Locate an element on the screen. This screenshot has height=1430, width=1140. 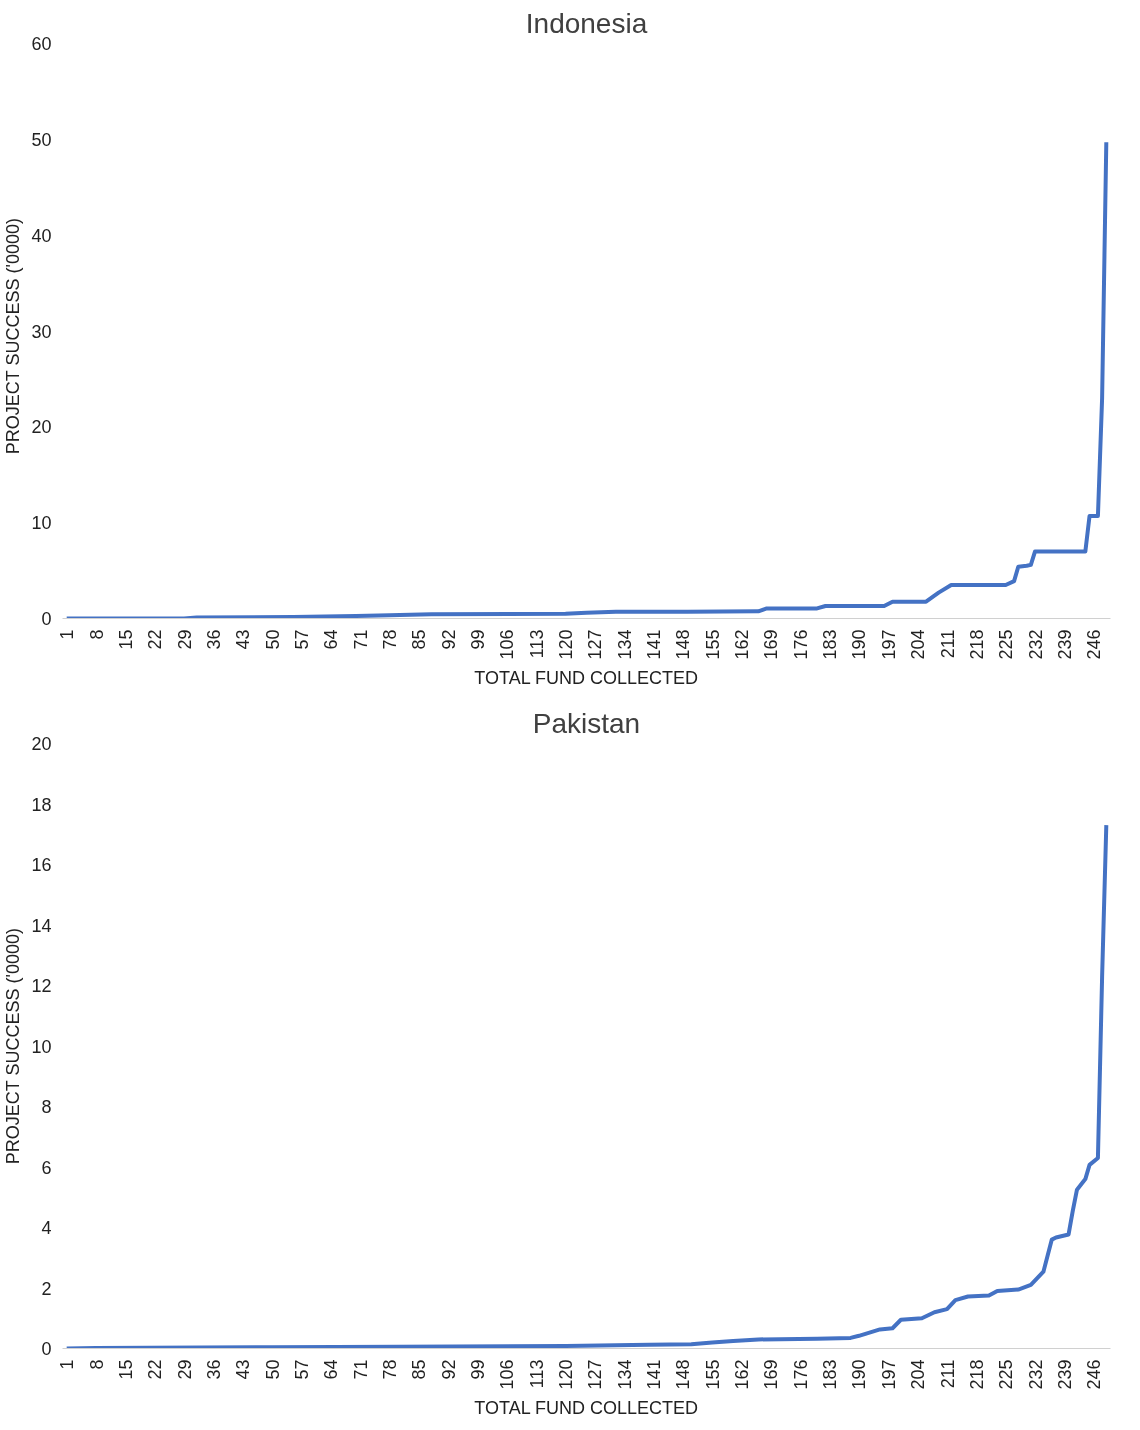
y-tick-label: 30 is located at coordinates (41, 331).